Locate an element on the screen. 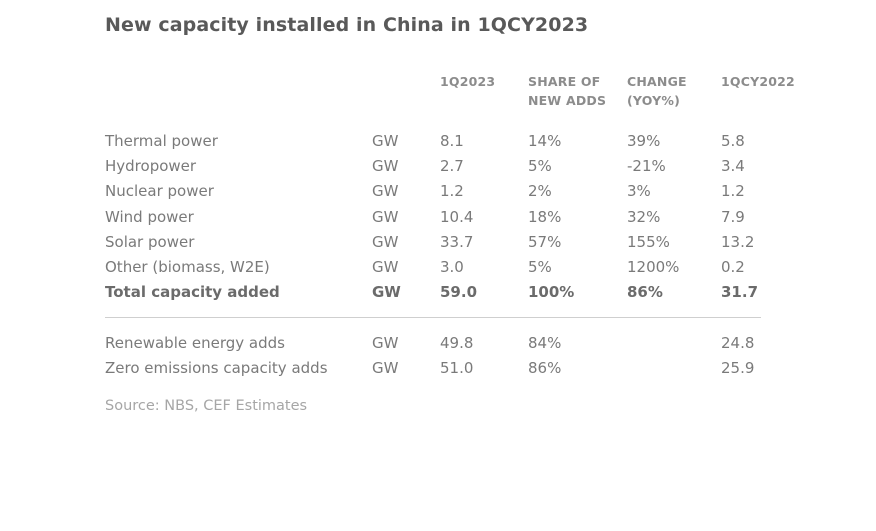  cell-q1-2022: 25.9 is located at coordinates (738, 368).